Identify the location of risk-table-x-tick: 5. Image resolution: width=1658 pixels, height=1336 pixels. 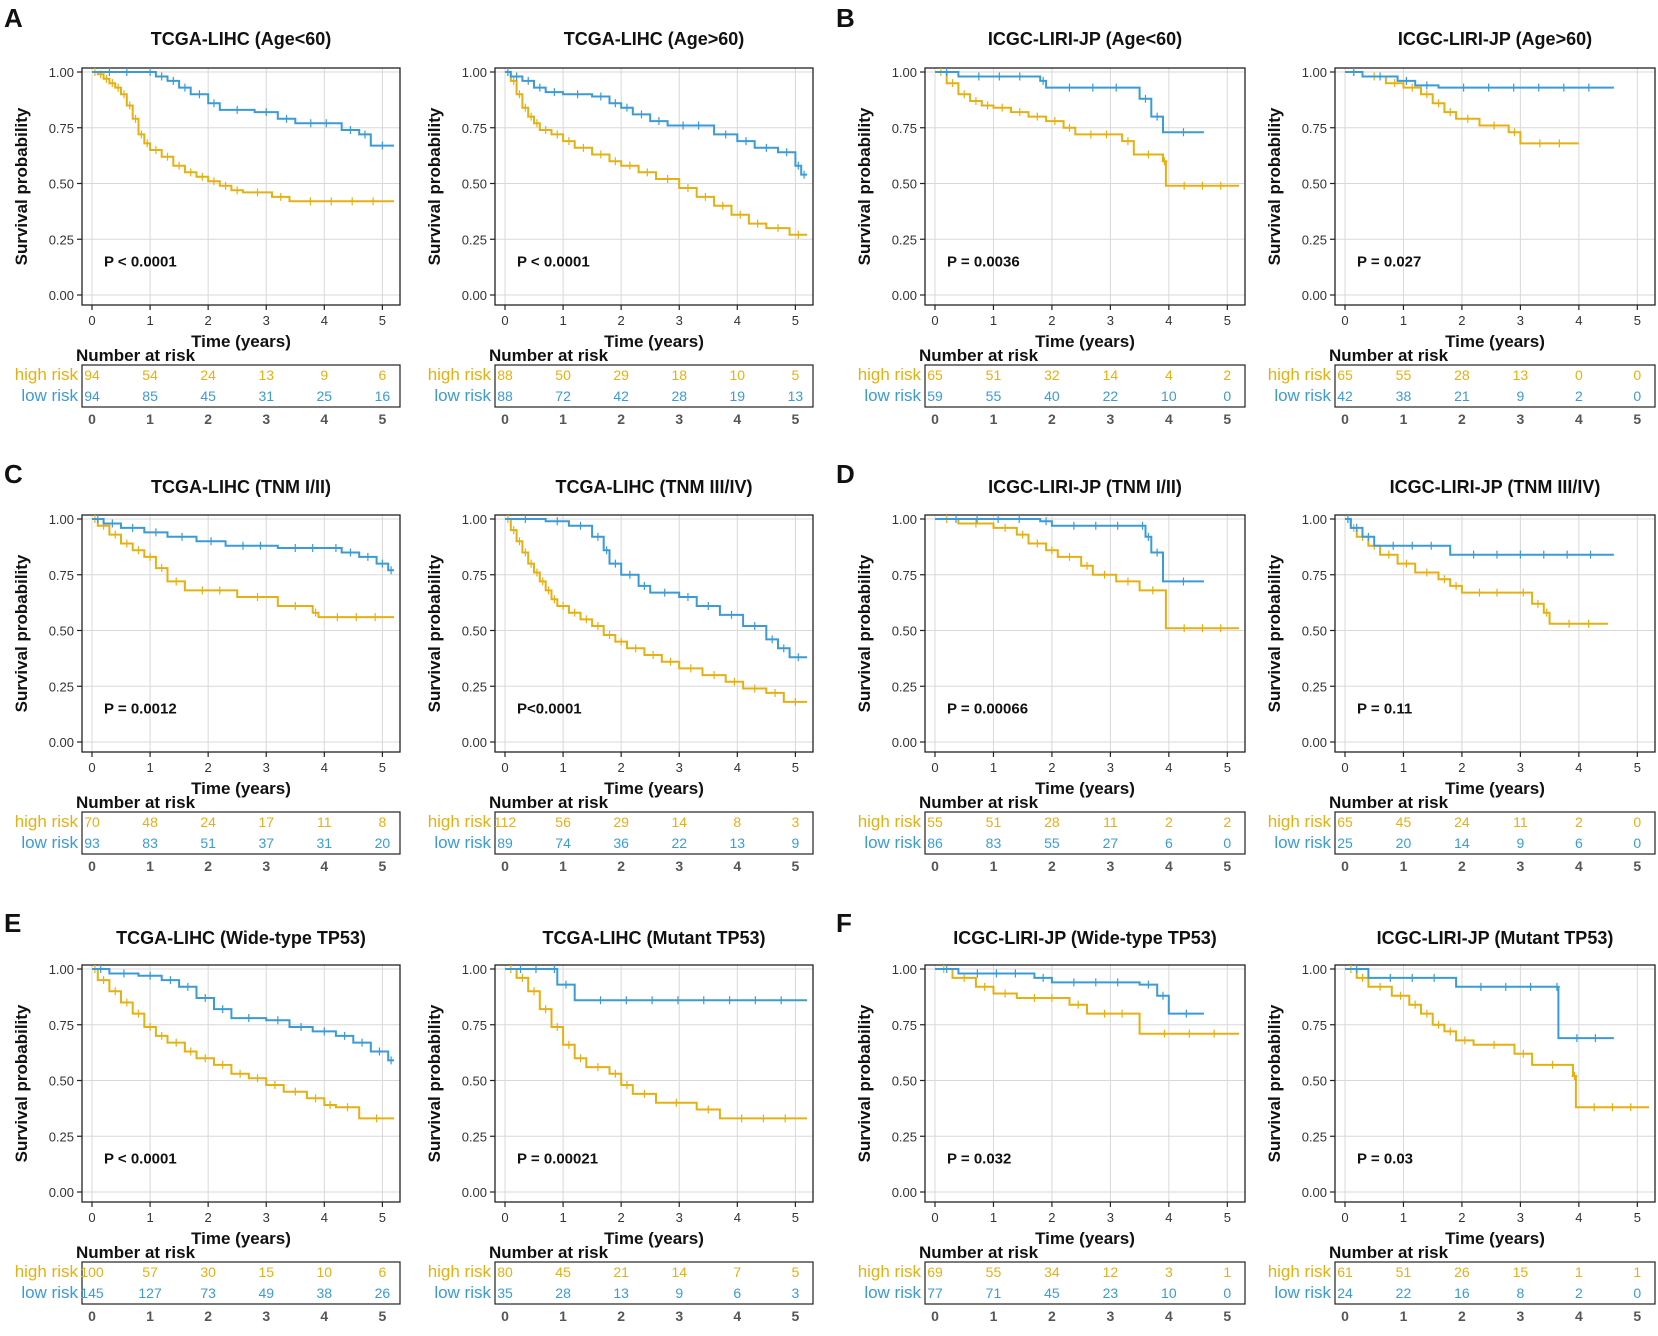
(795, 866).